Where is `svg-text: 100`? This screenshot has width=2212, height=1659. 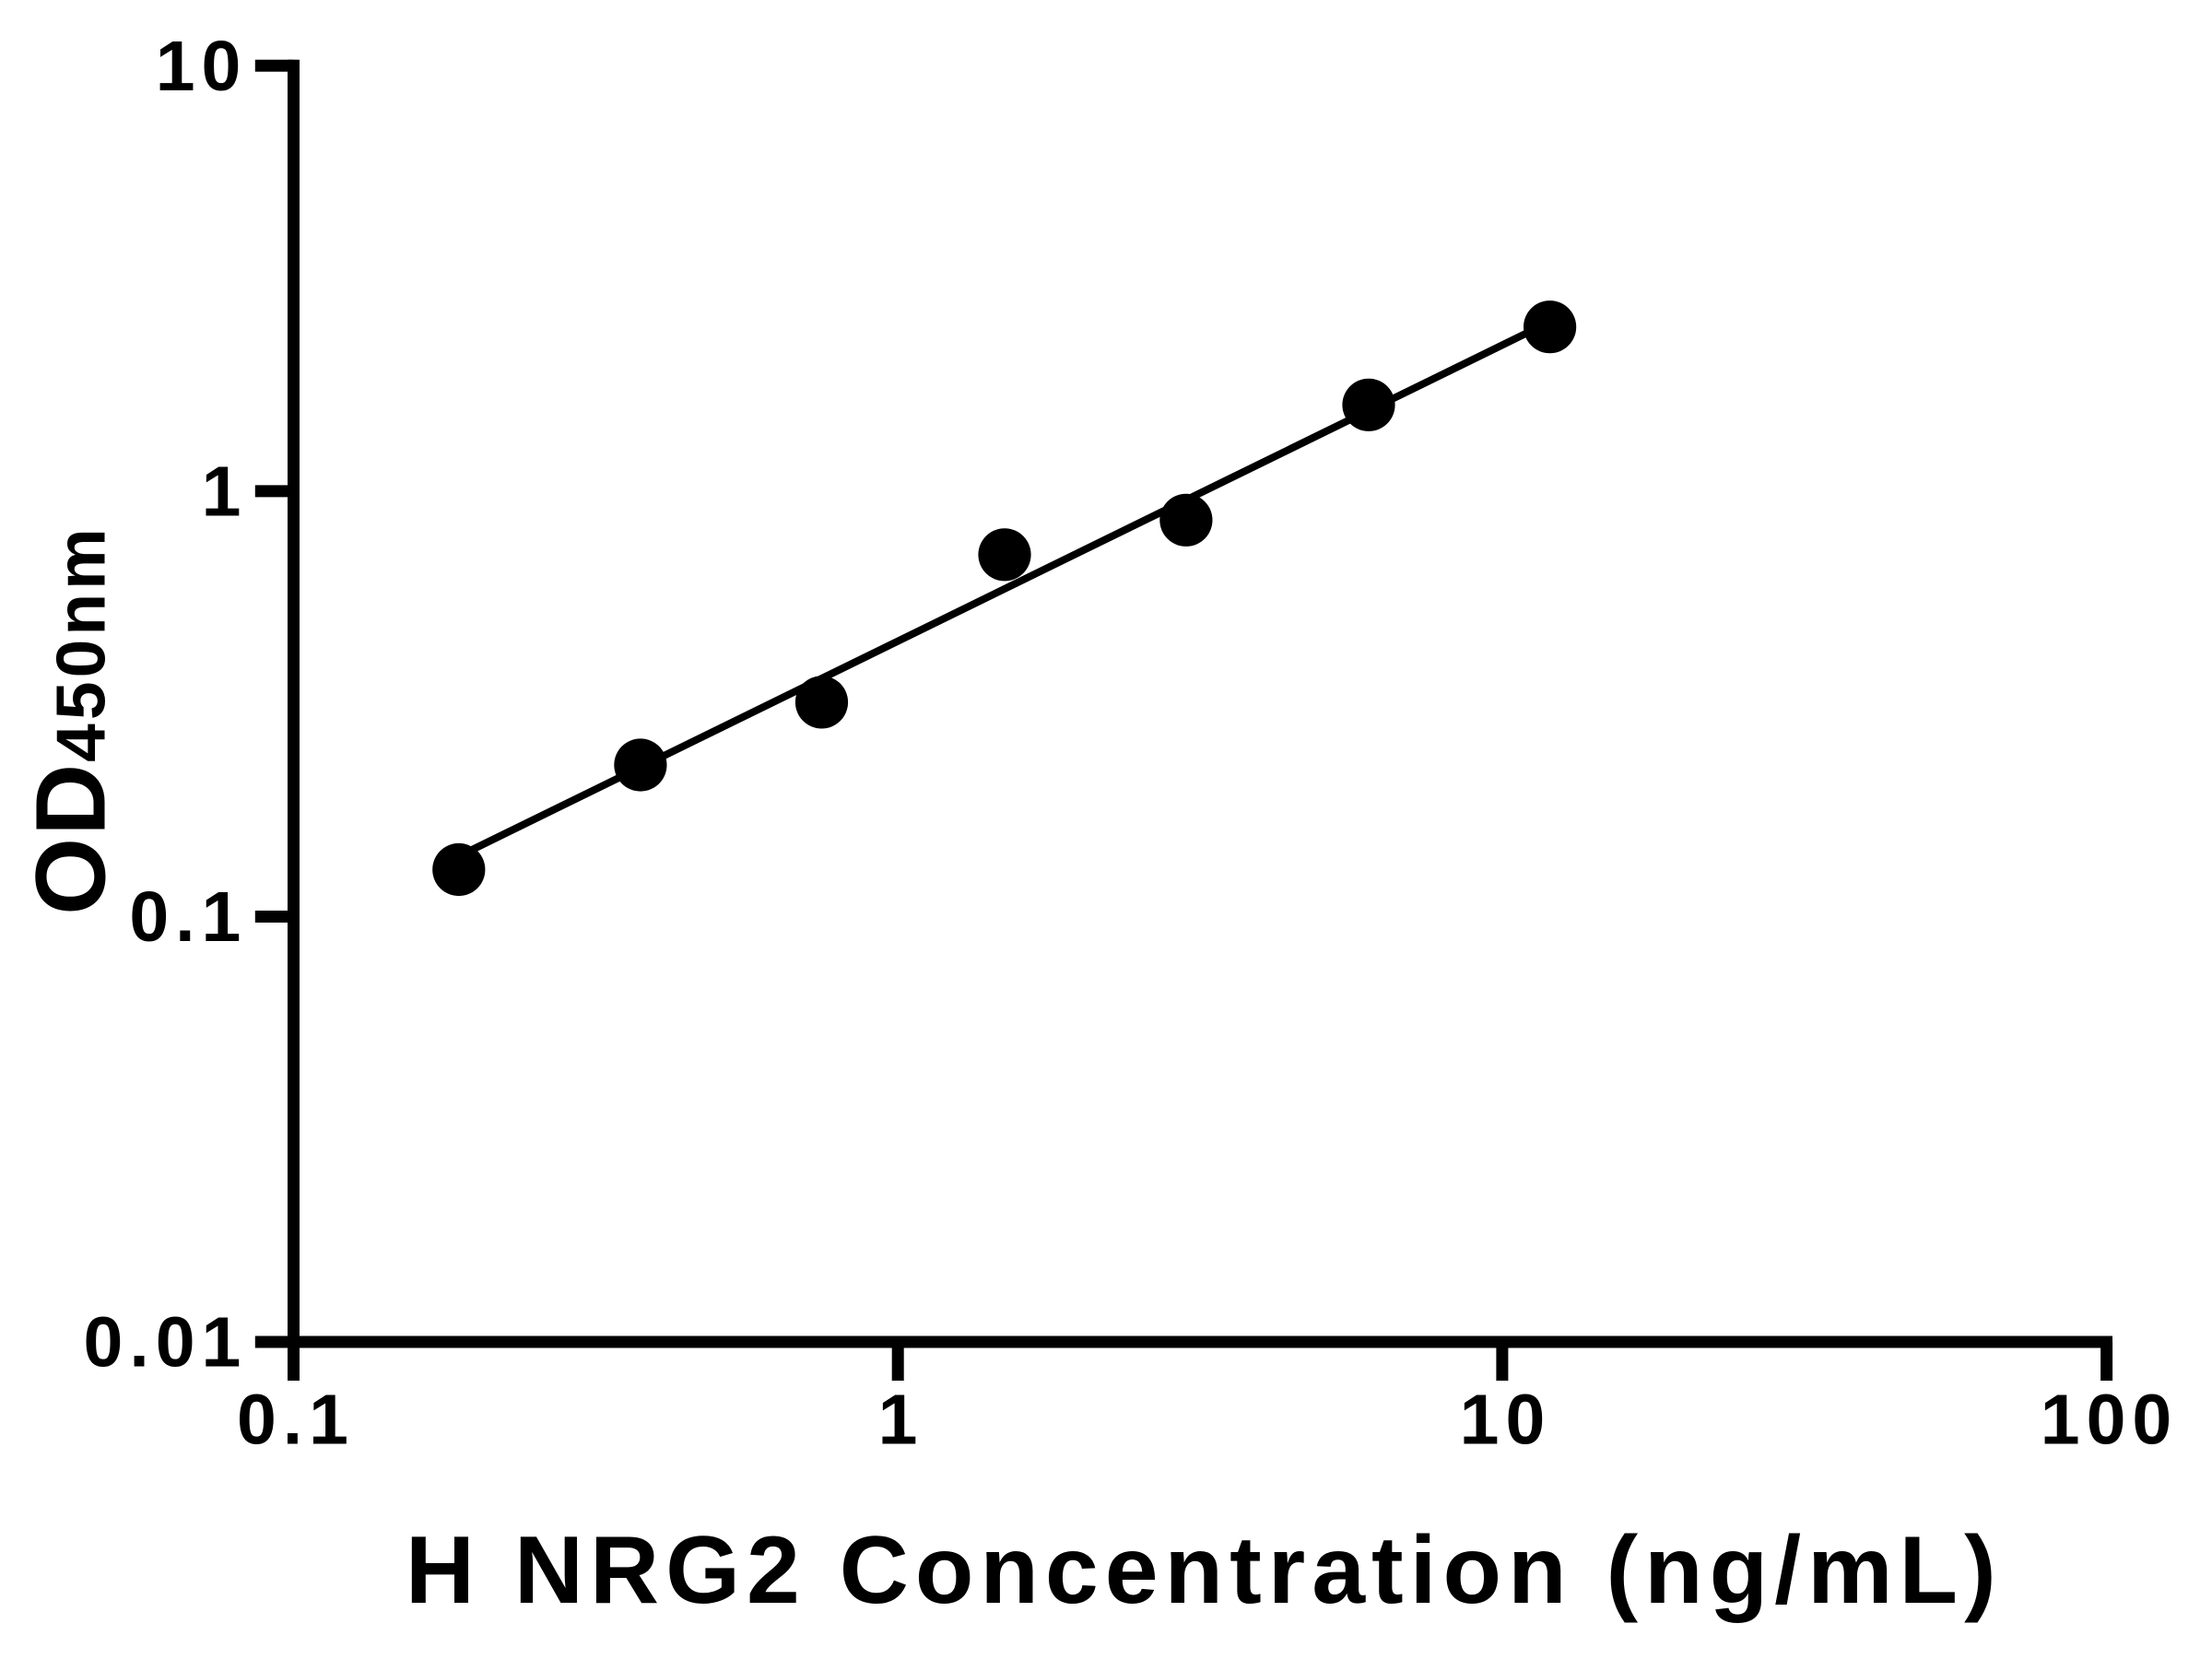
svg-text: 100 is located at coordinates (2109, 1419).